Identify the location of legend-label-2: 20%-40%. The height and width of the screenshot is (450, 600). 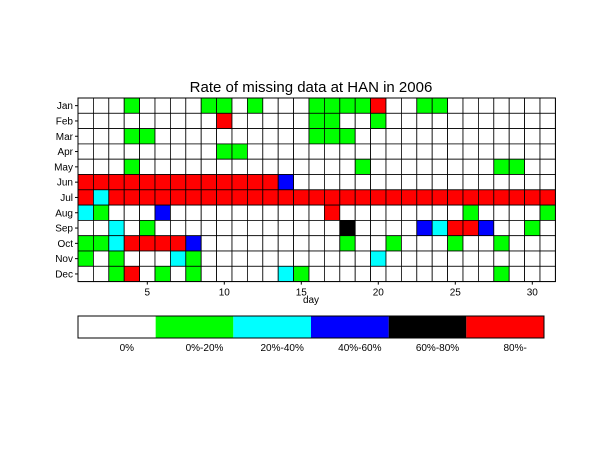
(281, 348).